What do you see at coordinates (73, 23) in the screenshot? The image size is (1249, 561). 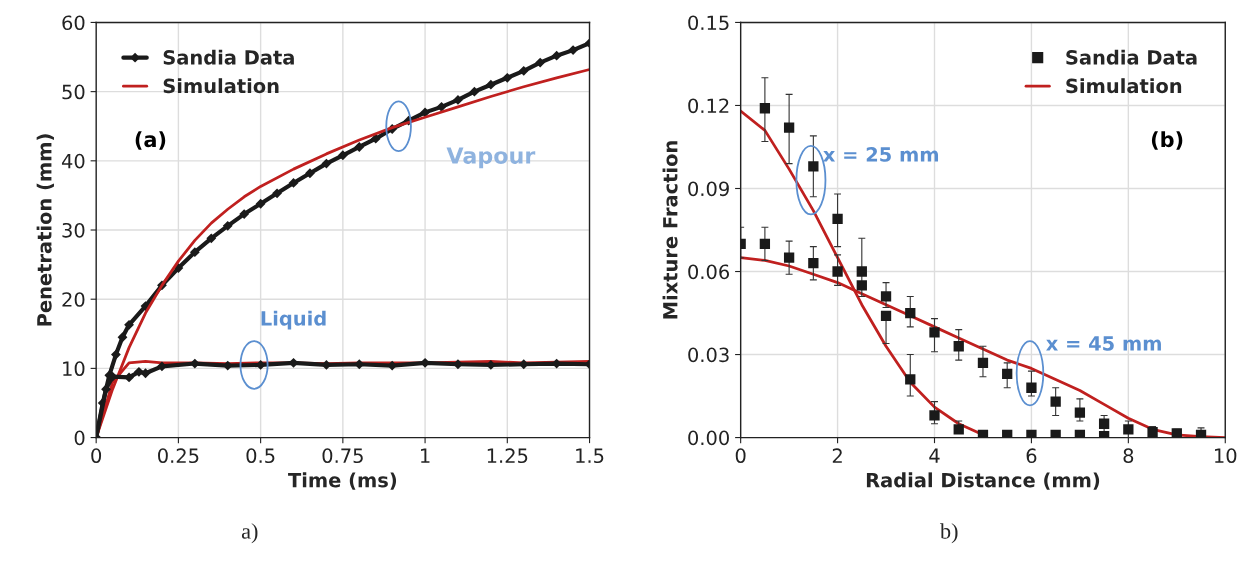 I see `y-tick-label: 60` at bounding box center [73, 23].